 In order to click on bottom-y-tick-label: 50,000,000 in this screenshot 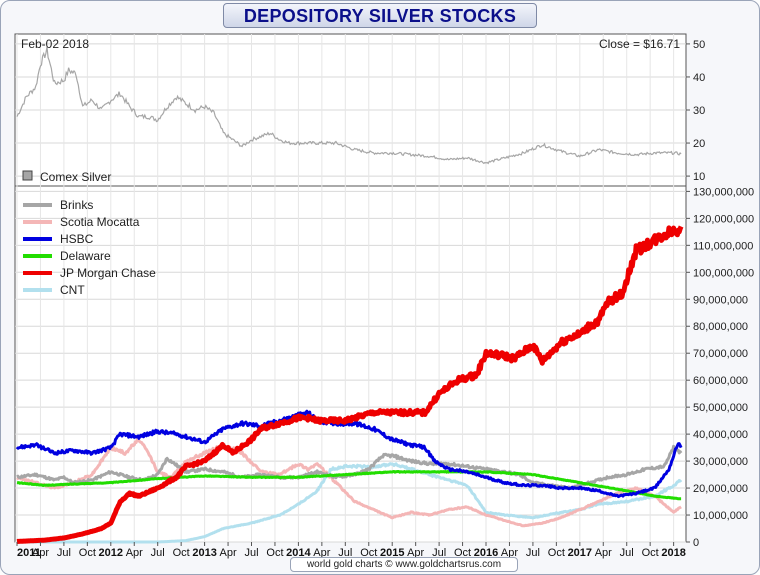, I will do `click(720, 408)`.